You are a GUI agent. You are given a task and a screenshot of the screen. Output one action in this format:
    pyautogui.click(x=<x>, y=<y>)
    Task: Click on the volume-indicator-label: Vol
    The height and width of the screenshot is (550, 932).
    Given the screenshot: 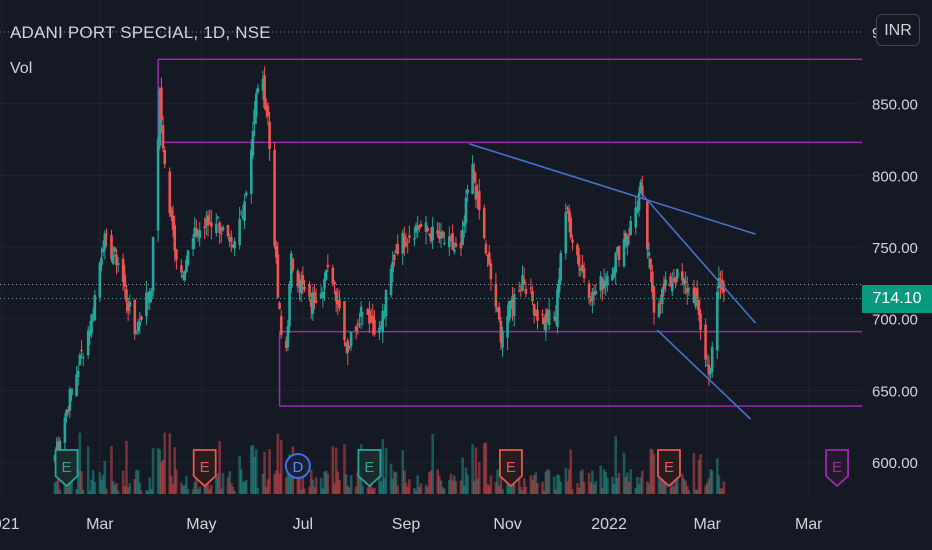 What is the action you would take?
    pyautogui.click(x=21, y=68)
    